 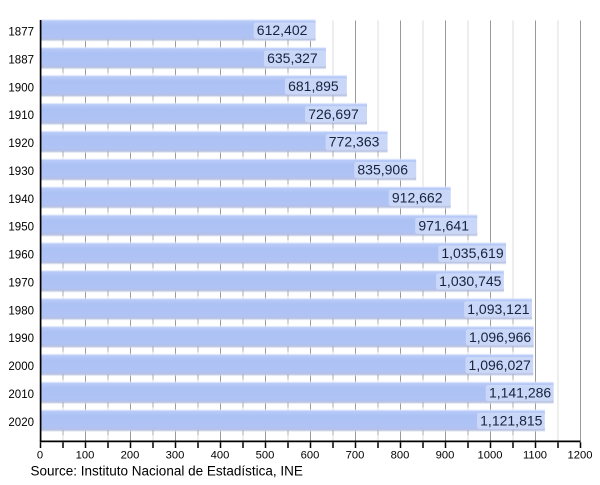 What do you see at coordinates (21, 311) in the screenshot?
I see `svg-text: 1980` at bounding box center [21, 311].